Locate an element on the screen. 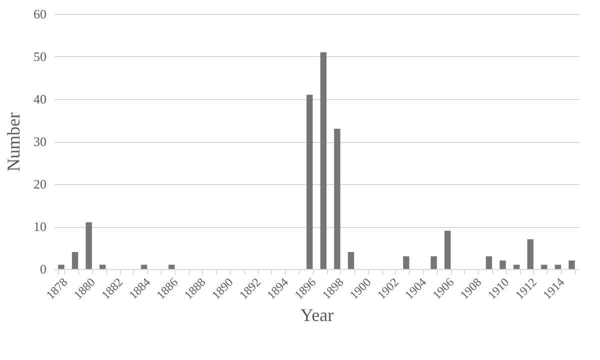  y-tick-label: 30 is located at coordinates (40, 141).